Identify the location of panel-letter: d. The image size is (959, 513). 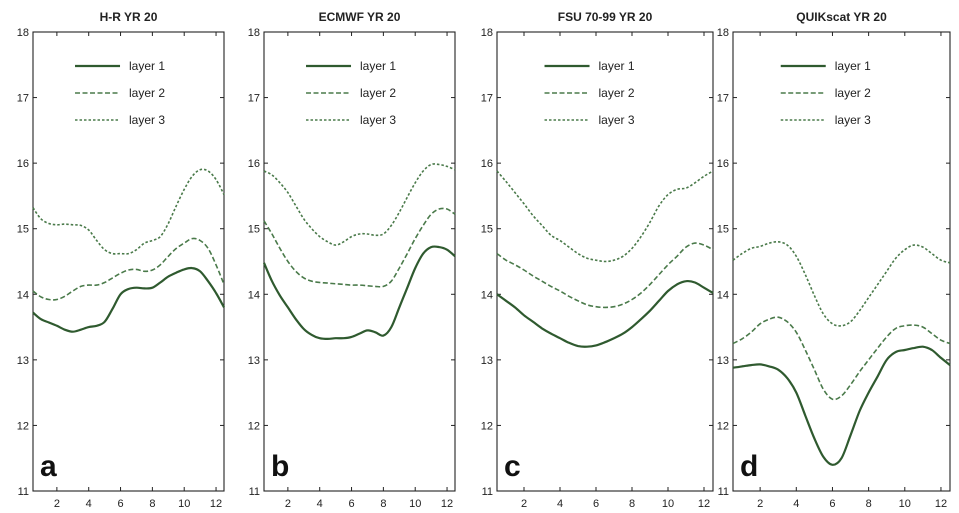
(749, 466).